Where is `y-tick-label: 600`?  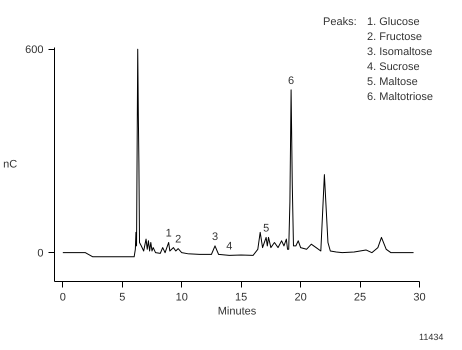
y-tick-label: 600 is located at coordinates (34, 50).